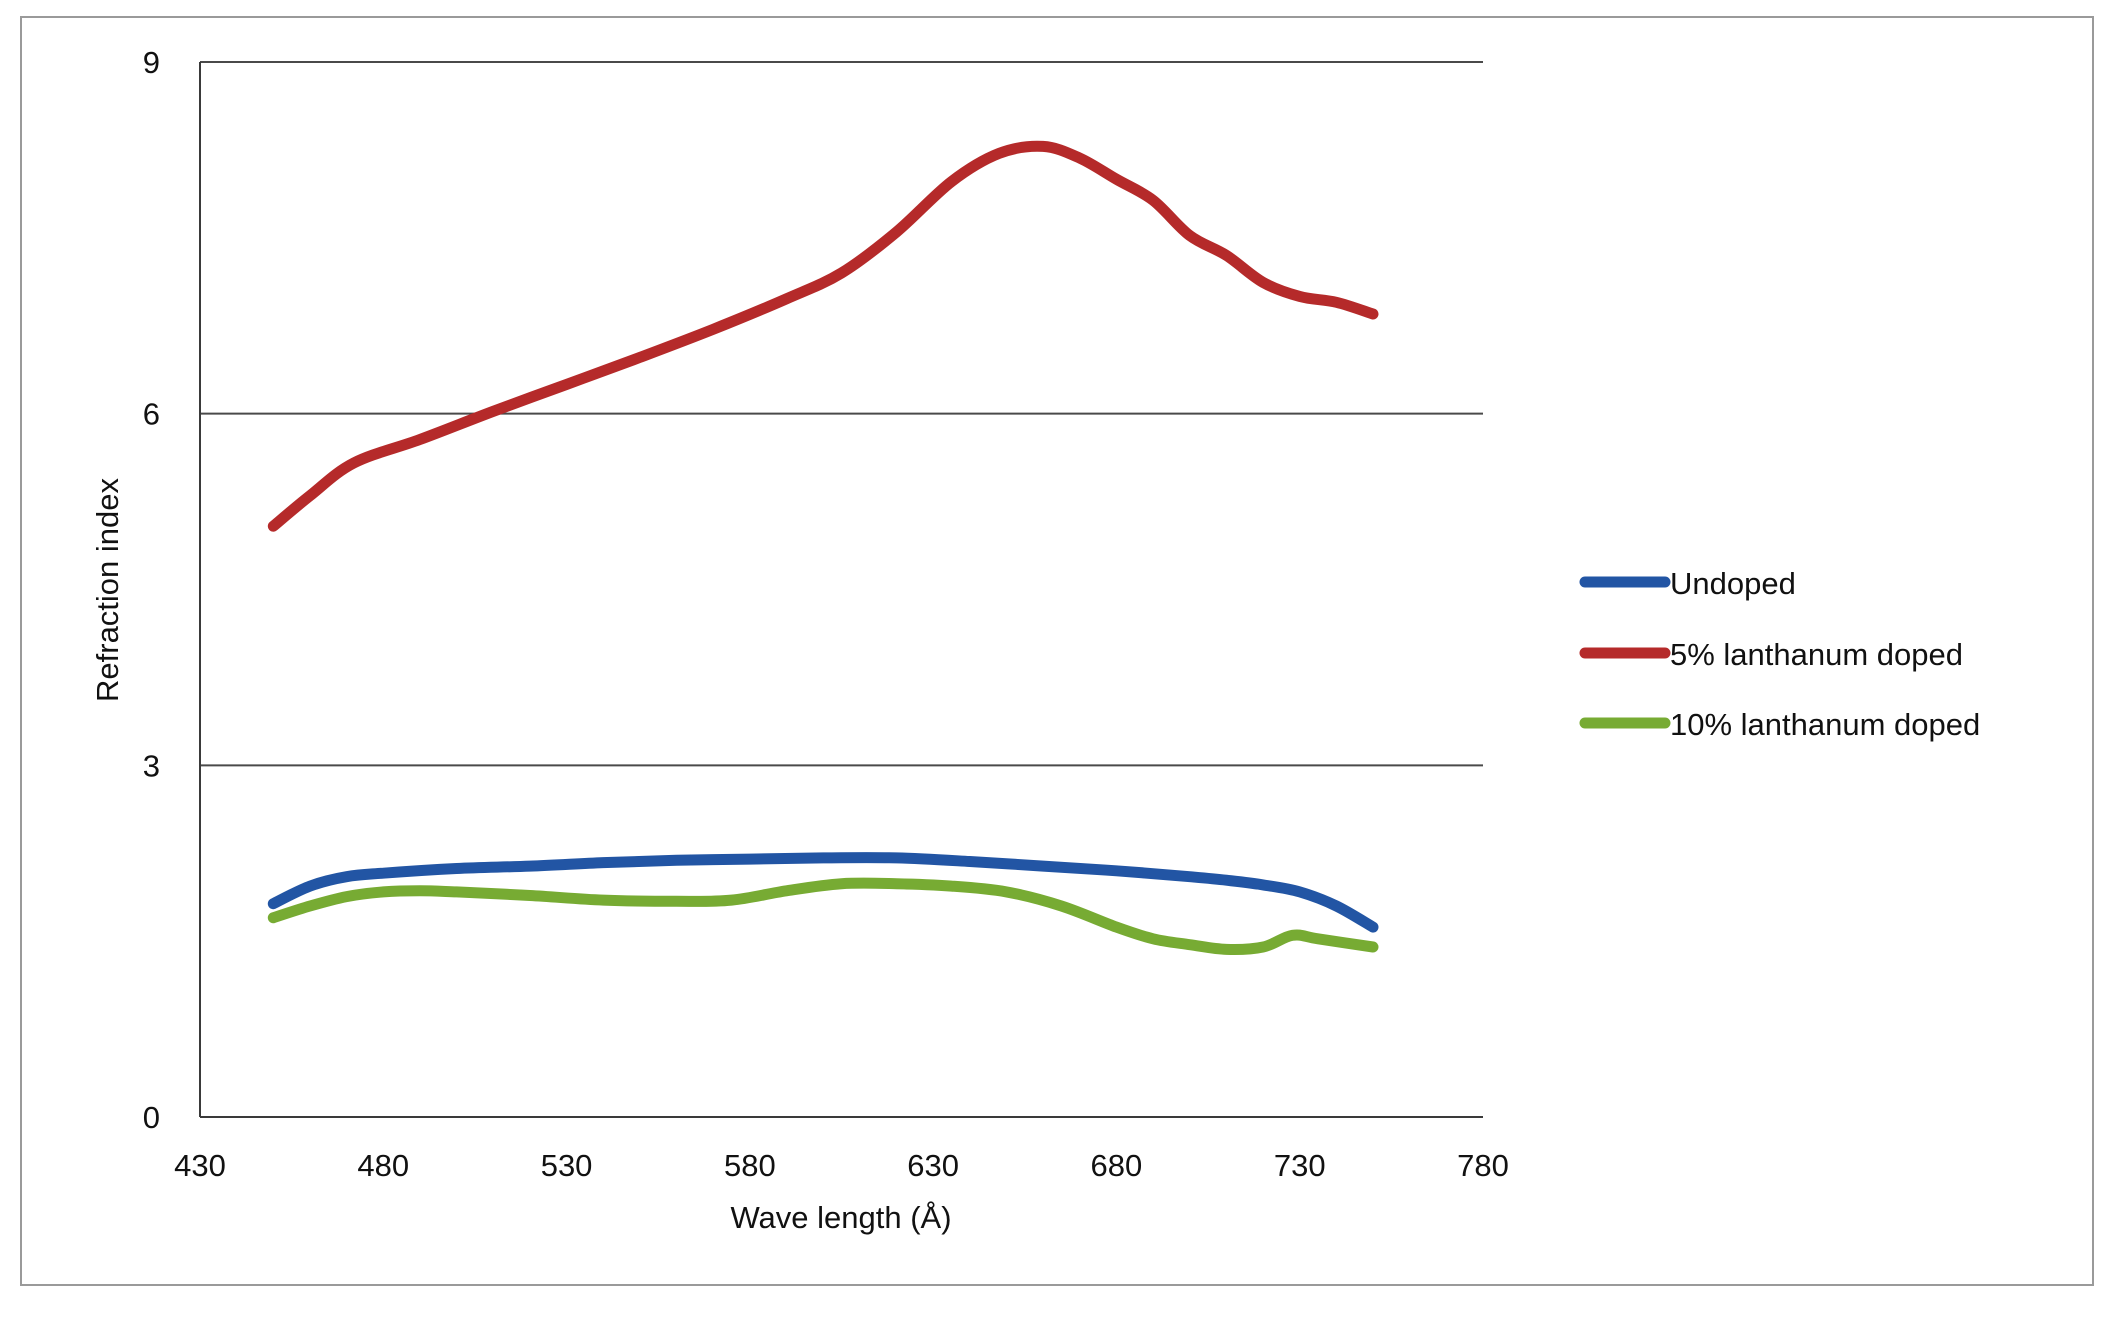  What do you see at coordinates (1816, 654) in the screenshot?
I see `legend-label-5pct-doped: 5% lanthanum doped` at bounding box center [1816, 654].